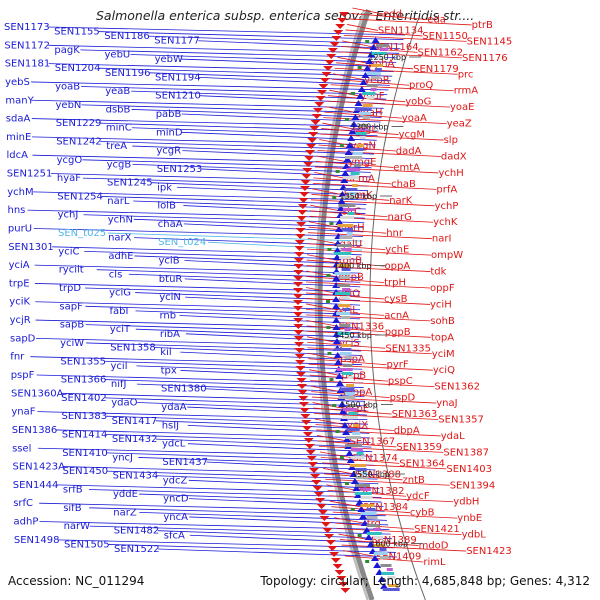 This screenshot has height=600, width=600. Describe the element at coordinates (86, 471) in the screenshot. I see `gene-label: SEN1450` at that location.